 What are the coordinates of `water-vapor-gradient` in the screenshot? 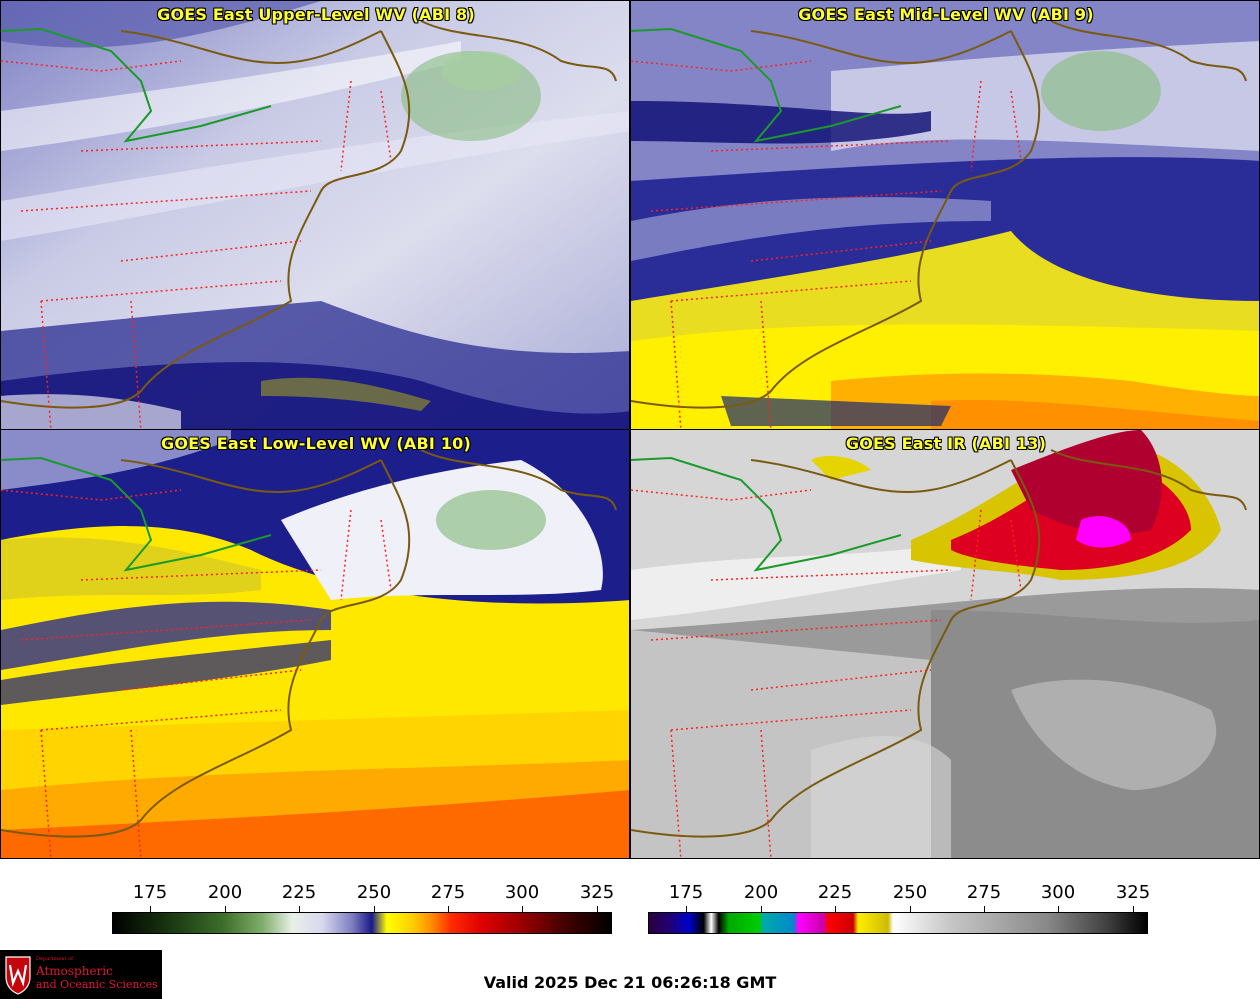 It's located at (362, 923).